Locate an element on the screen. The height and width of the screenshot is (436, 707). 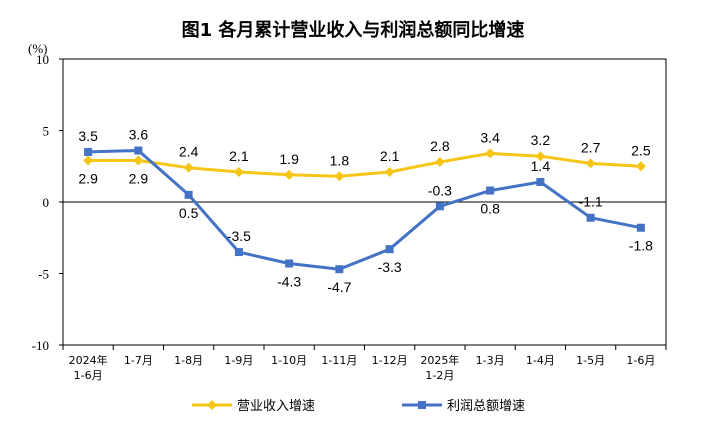
x-tick-label: 1-9月 is located at coordinates (238, 360).